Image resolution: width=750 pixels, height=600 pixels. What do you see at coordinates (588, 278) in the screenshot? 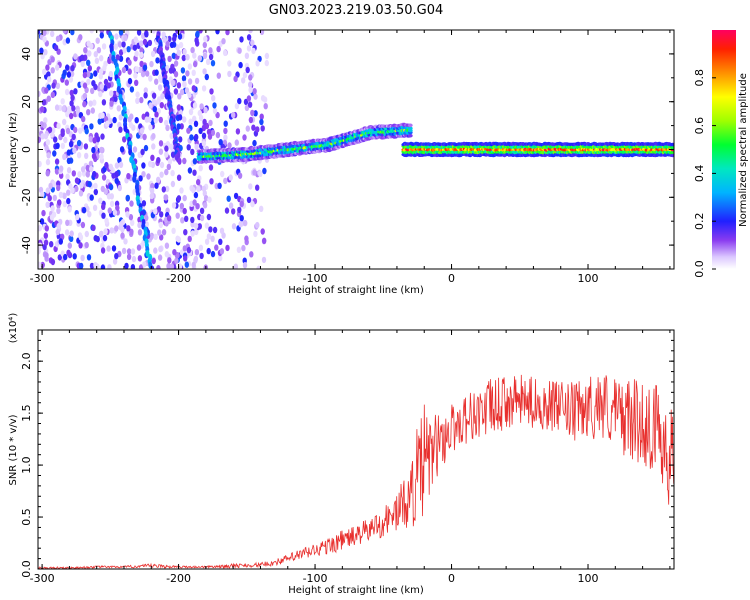
I see `spectrogram-x-tick-label-4: 100` at bounding box center [588, 278].